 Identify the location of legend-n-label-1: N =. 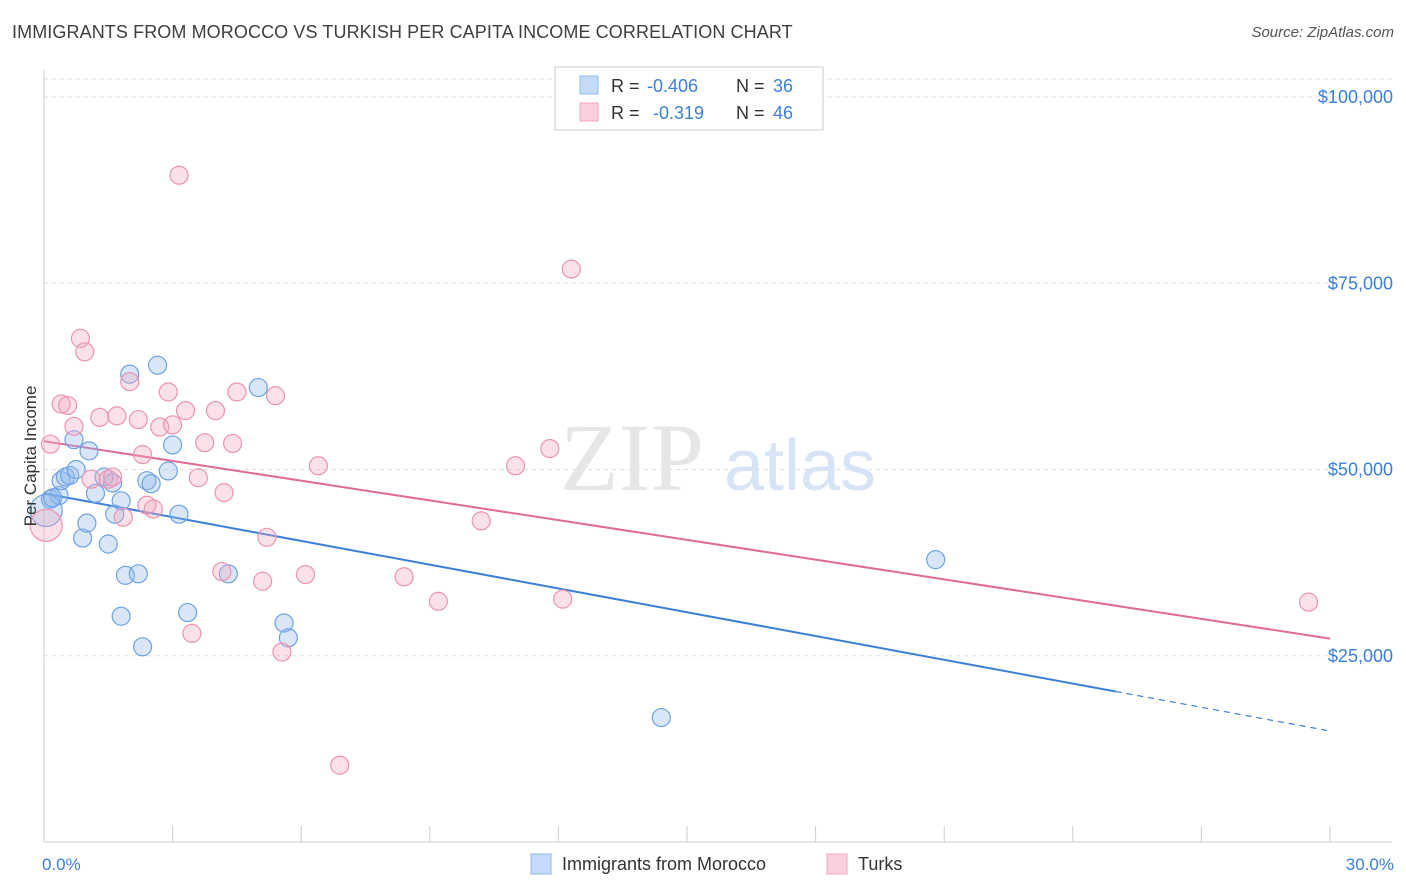
(750, 86).